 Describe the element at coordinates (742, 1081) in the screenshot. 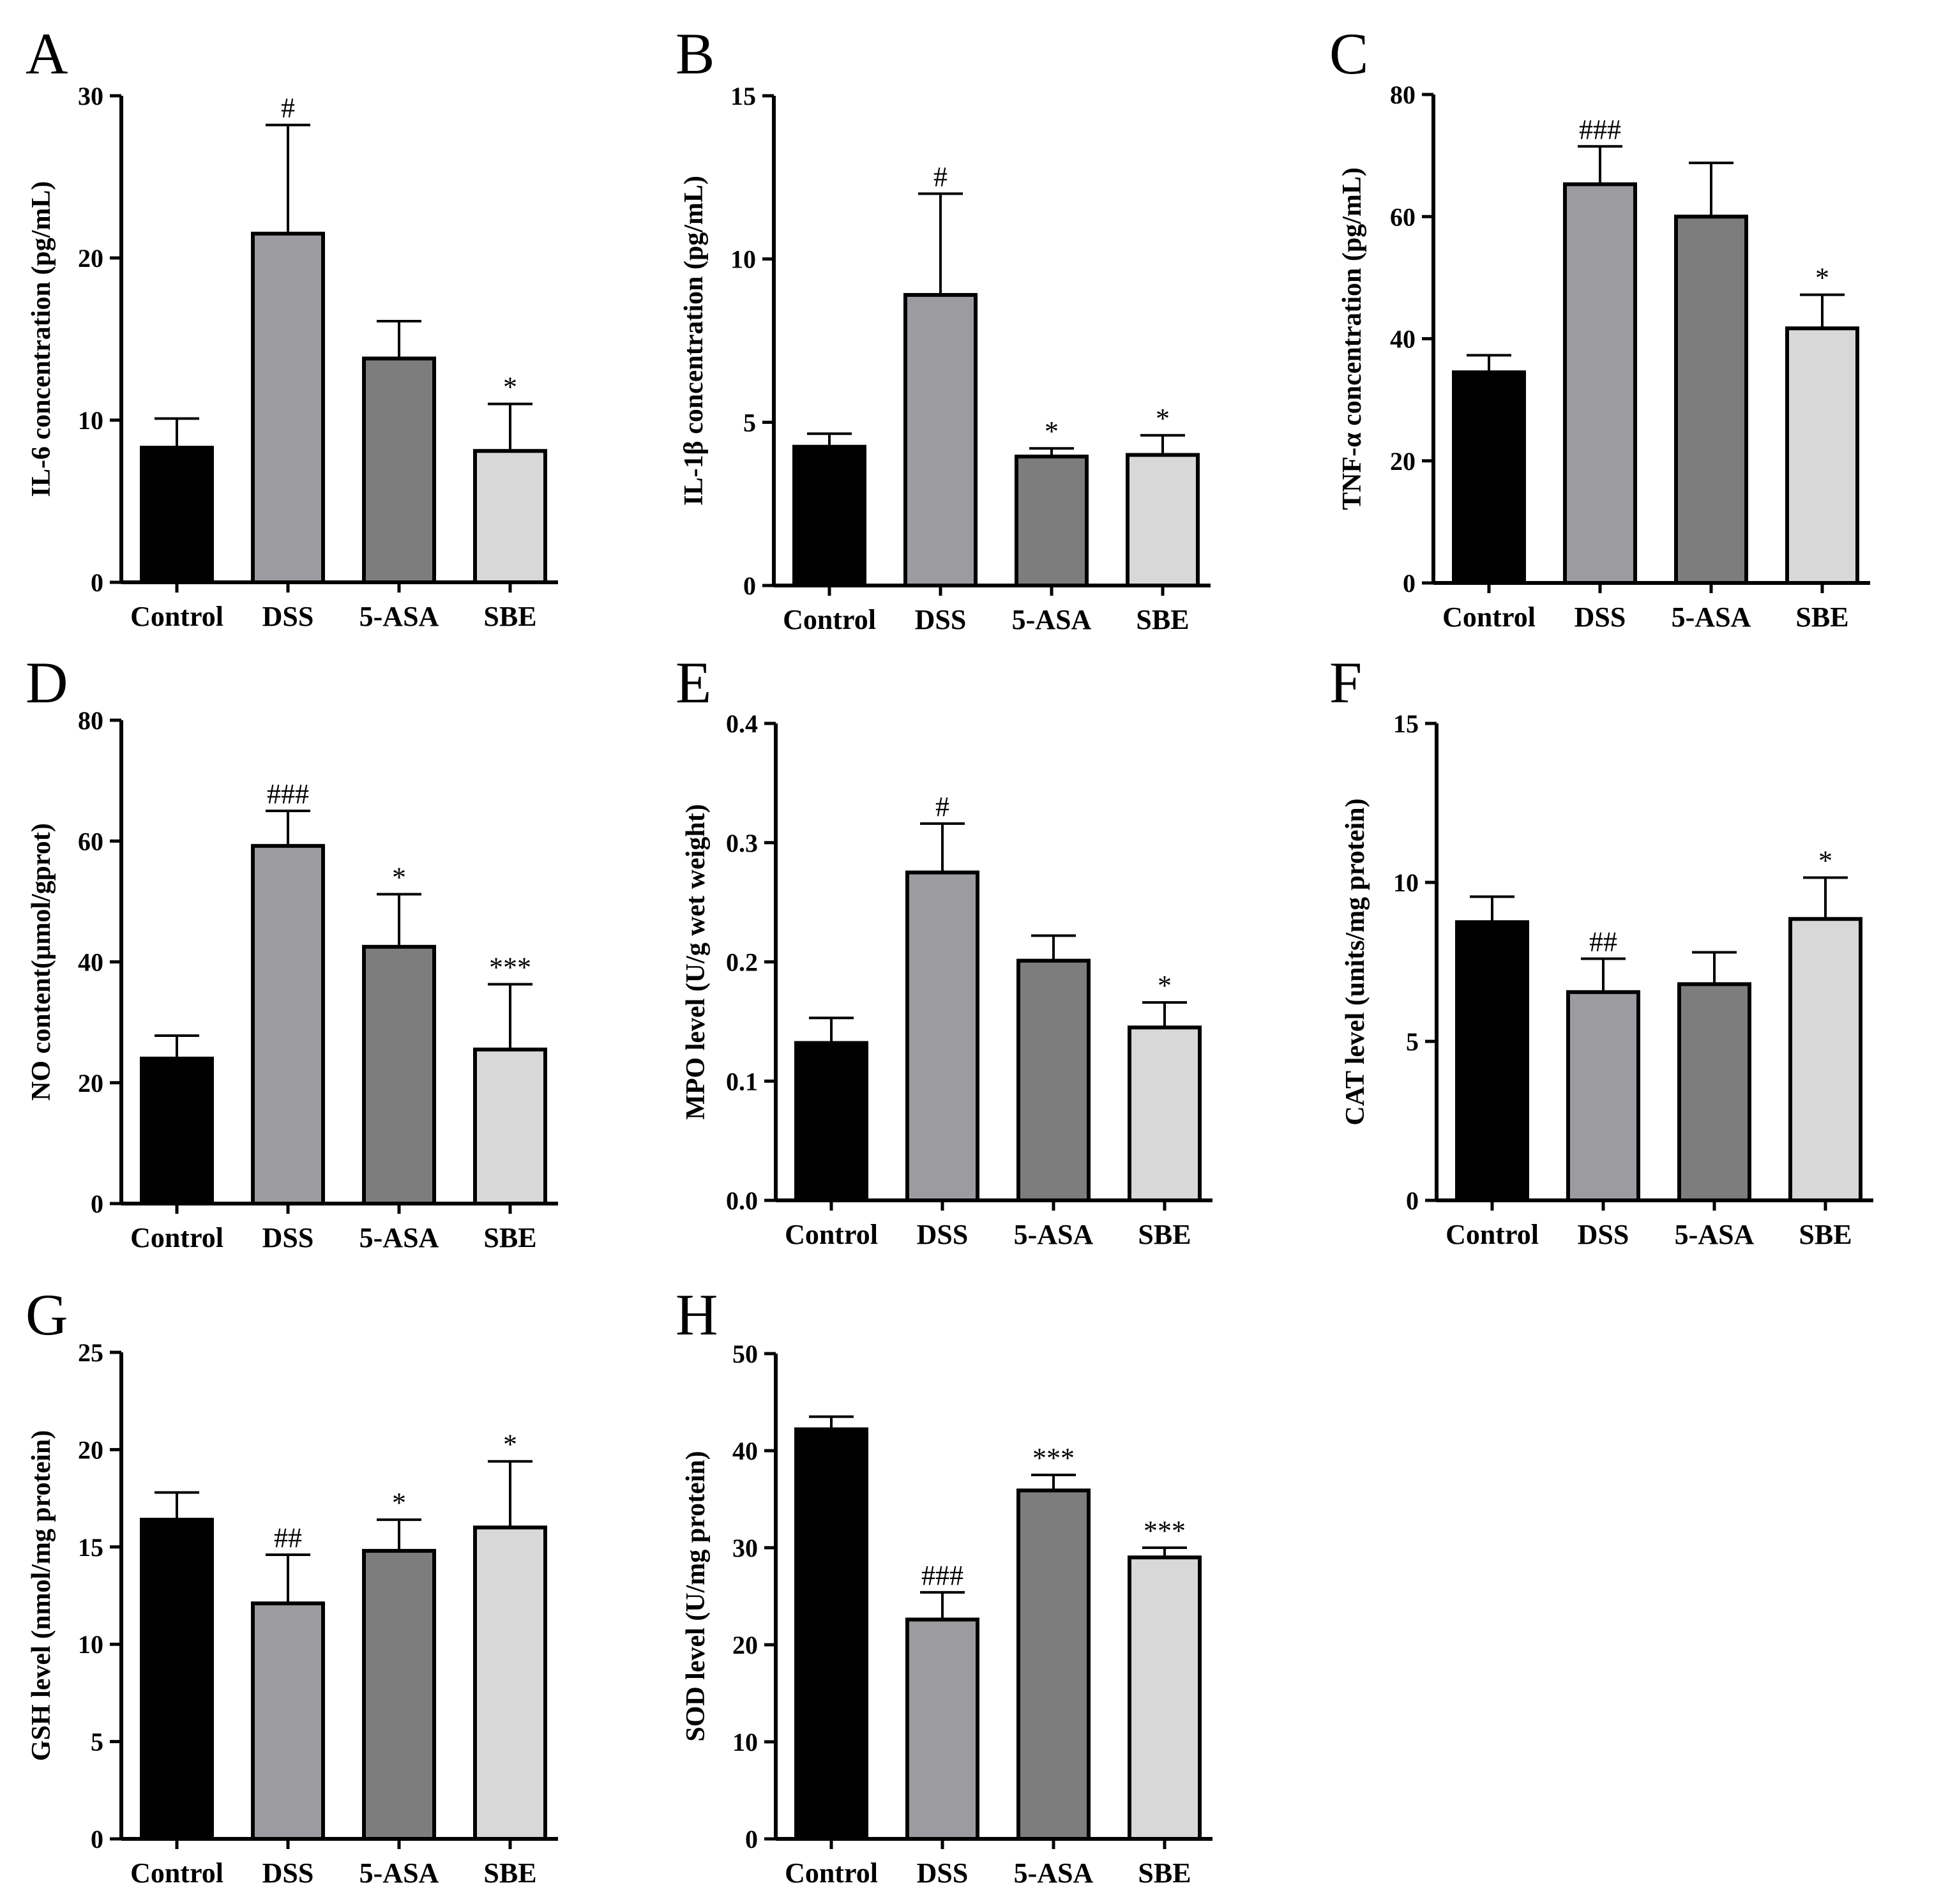

I see `y-tick-label: 0.1` at that location.